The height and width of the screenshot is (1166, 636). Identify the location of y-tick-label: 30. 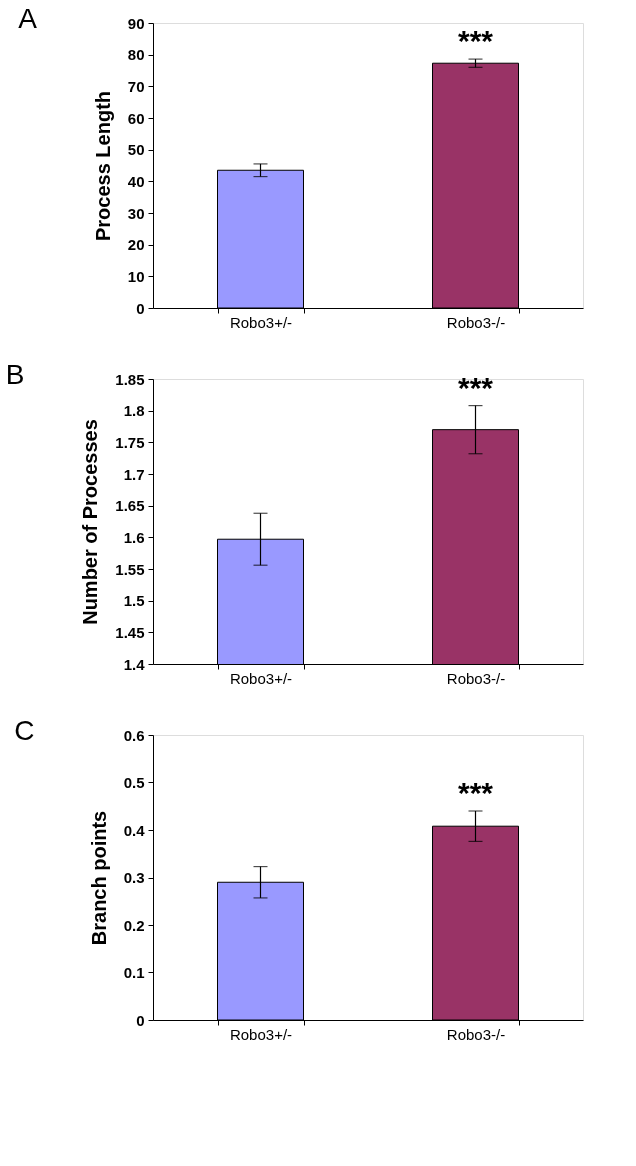
(136, 213).